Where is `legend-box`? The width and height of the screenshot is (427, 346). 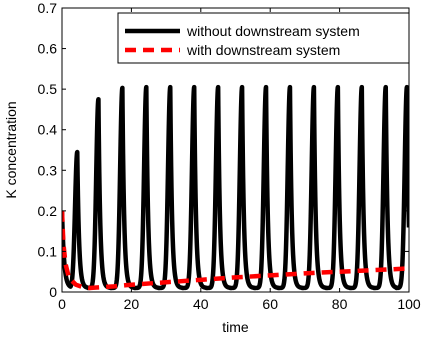 legend-box is located at coordinates (263, 38).